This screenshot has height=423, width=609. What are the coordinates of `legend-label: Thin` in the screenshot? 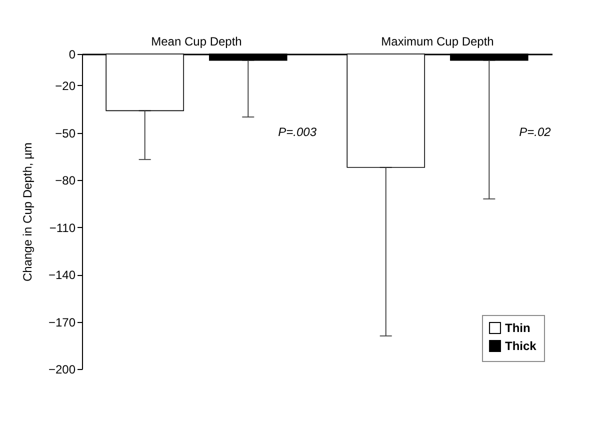 It's located at (517, 328).